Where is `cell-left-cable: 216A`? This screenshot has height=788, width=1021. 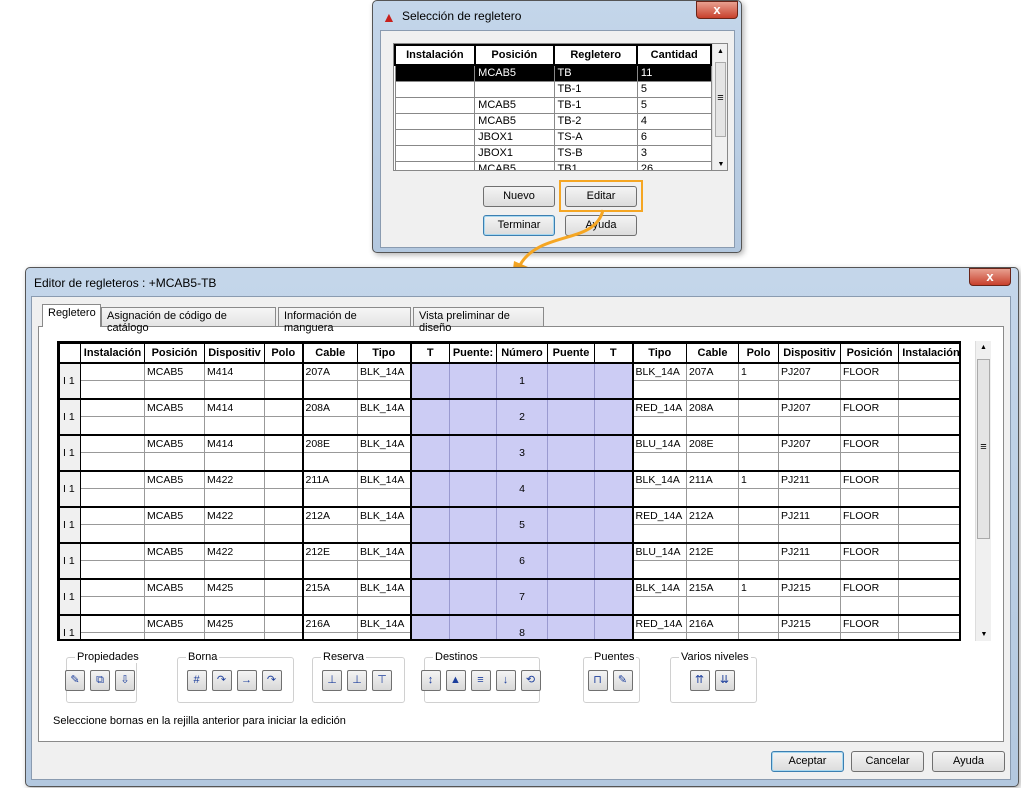
cell-left-cable: 216A is located at coordinates (329, 623).